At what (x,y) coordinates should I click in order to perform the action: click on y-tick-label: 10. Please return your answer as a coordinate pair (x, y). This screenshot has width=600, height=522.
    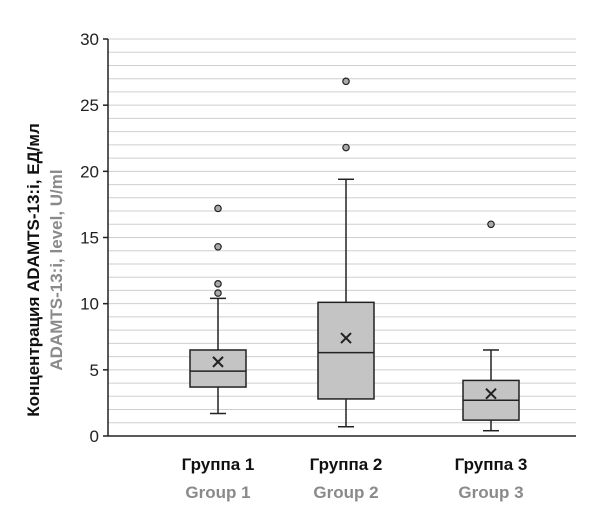
    Looking at the image, I should click on (89, 304).